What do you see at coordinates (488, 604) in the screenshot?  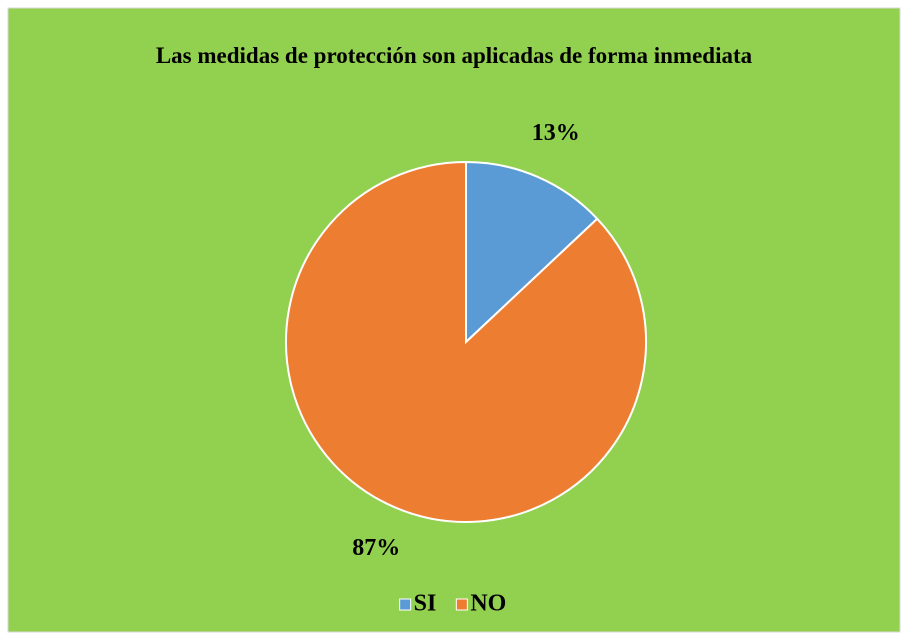 I see `legend-label: NO` at bounding box center [488, 604].